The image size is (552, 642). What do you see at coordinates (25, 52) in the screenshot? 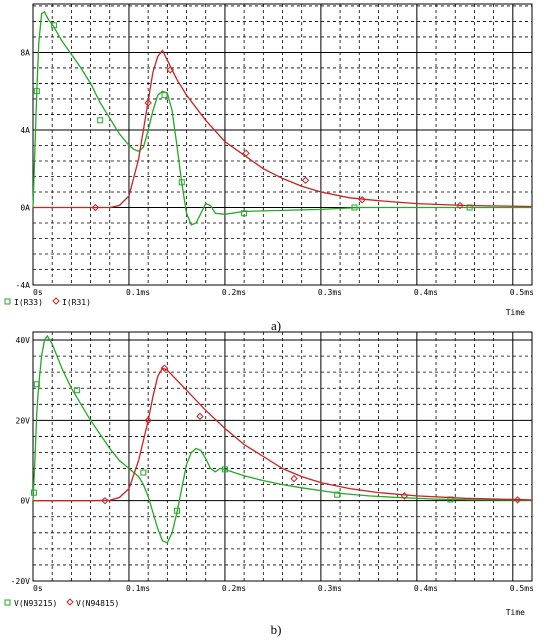
I see `y-tick-label: 8A` at bounding box center [25, 52].